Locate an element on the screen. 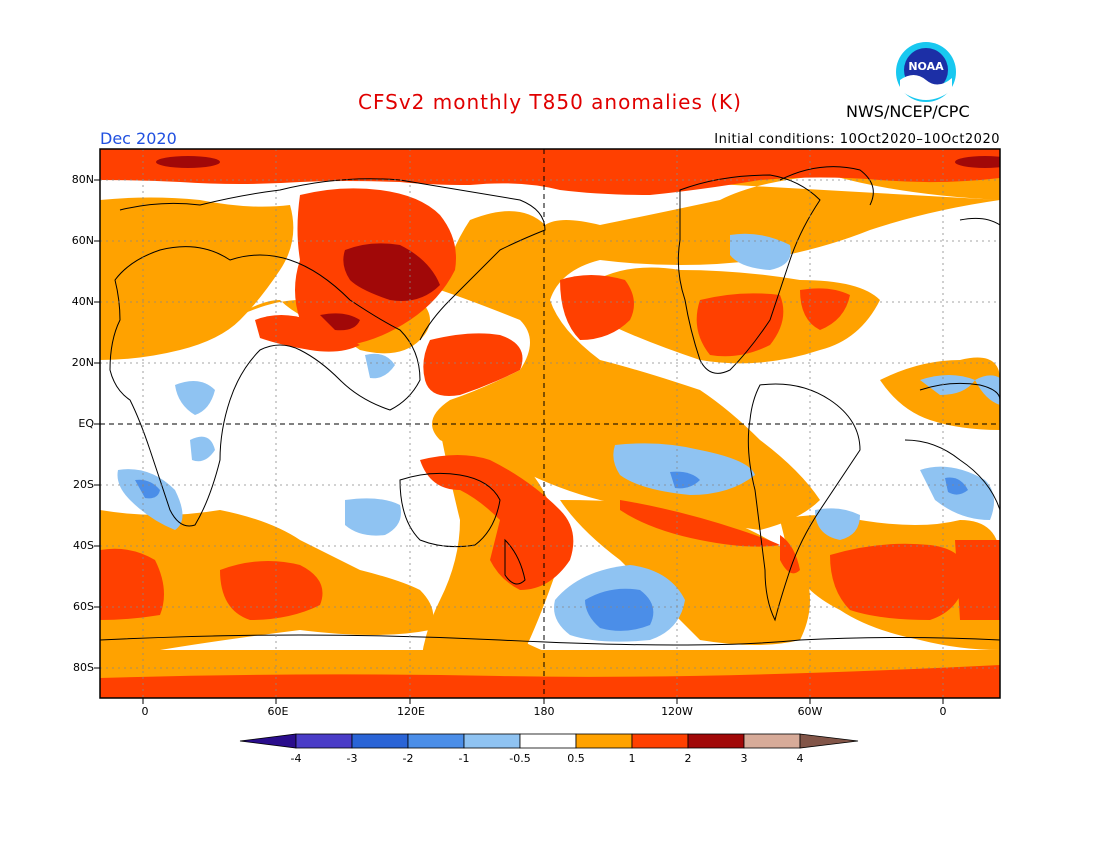 The height and width of the screenshot is (850, 1100). colorbar is located at coordinates (549, 741).